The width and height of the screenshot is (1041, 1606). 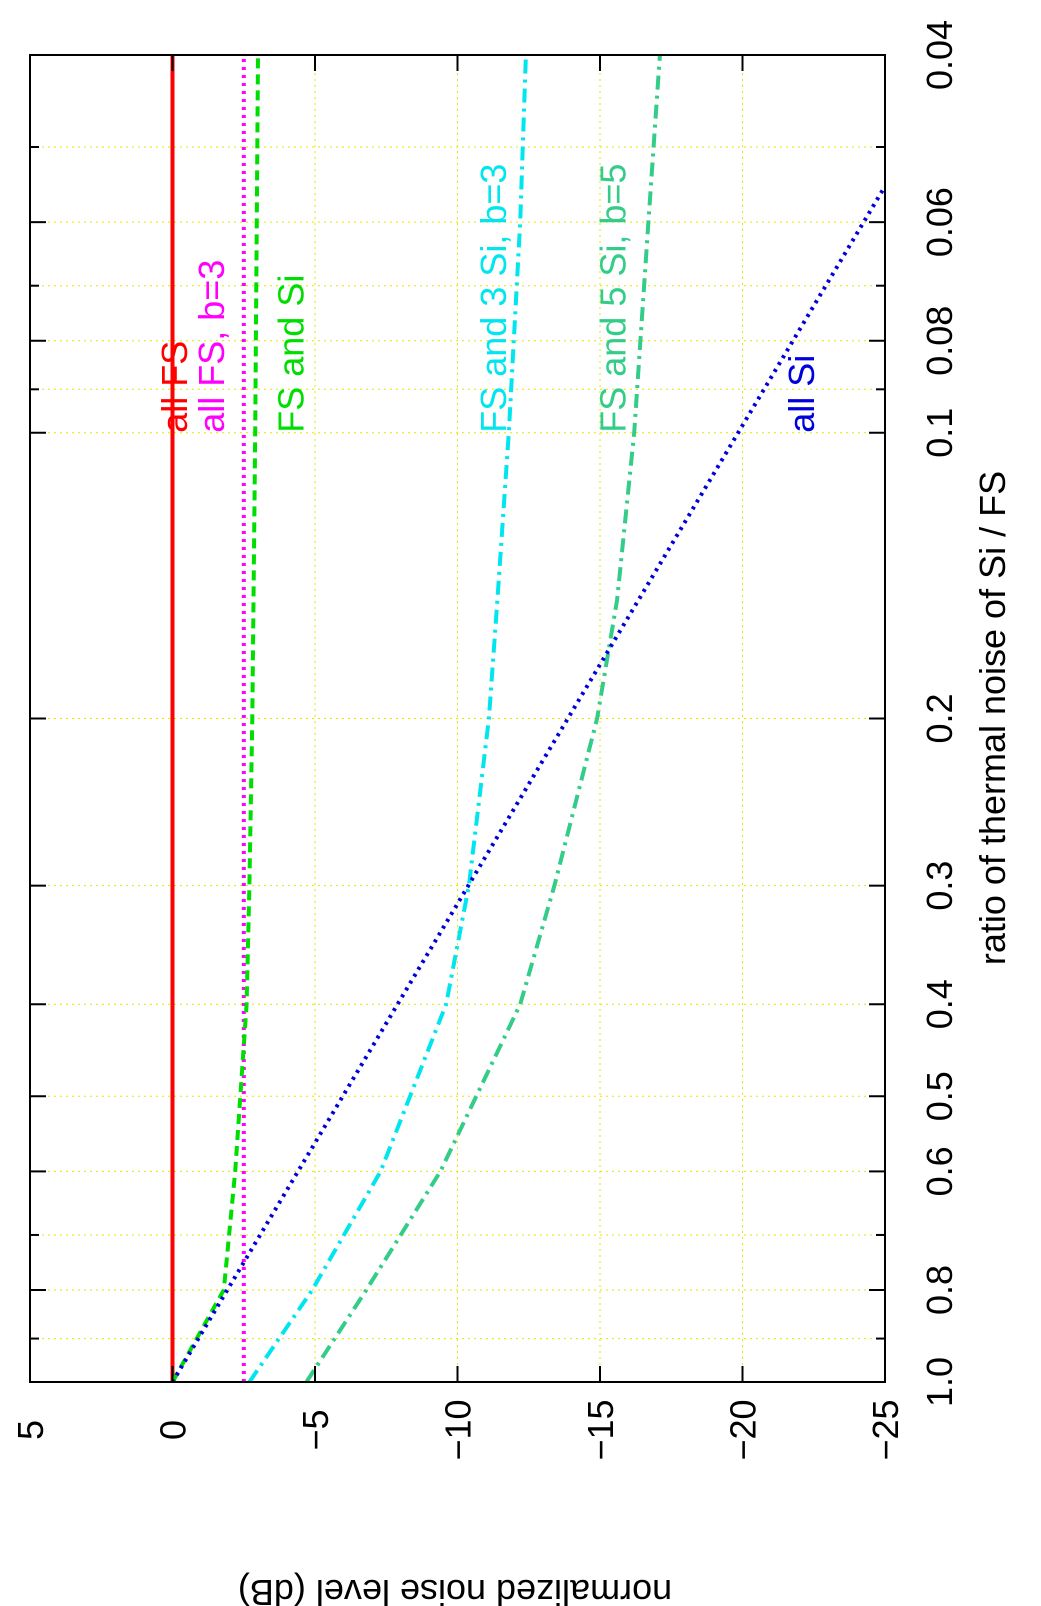 I want to click on series-label-fs-and-5-si-b-5: FS and 5 Si, b=5, so click(x=613, y=298).